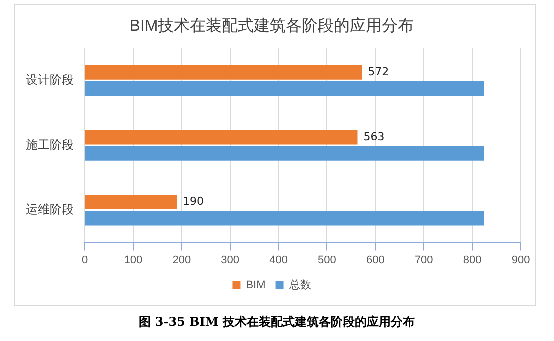  I want to click on legend-label: 总数, so click(300, 285).